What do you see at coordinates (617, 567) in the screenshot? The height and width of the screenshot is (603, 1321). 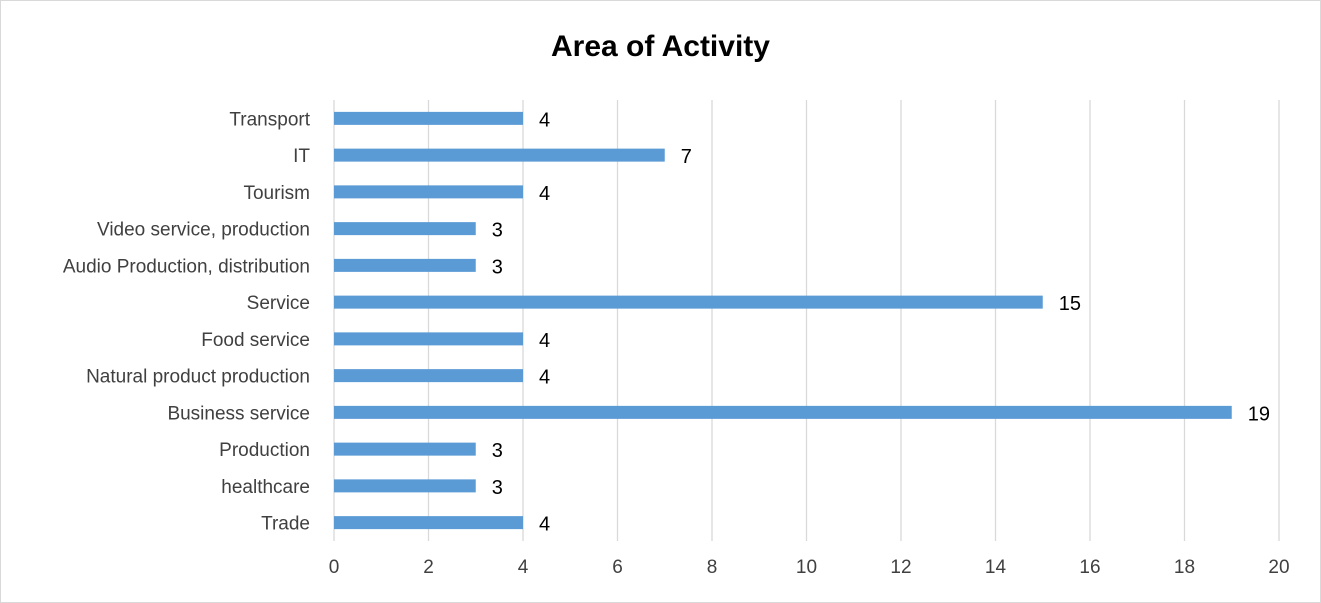 I see `x-tick-label: 6` at bounding box center [617, 567].